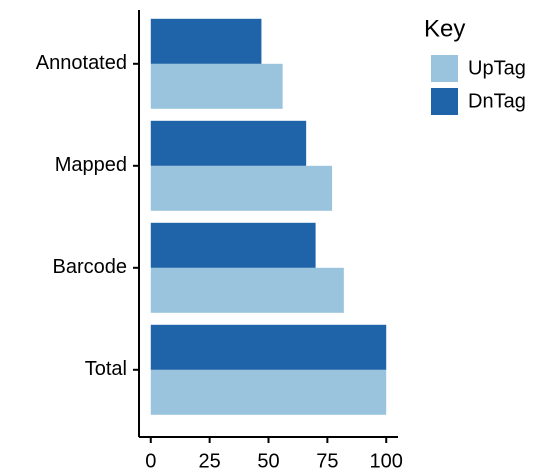  Describe the element at coordinates (81, 63) in the screenshot. I see `y-tick-label: Annotated` at that location.